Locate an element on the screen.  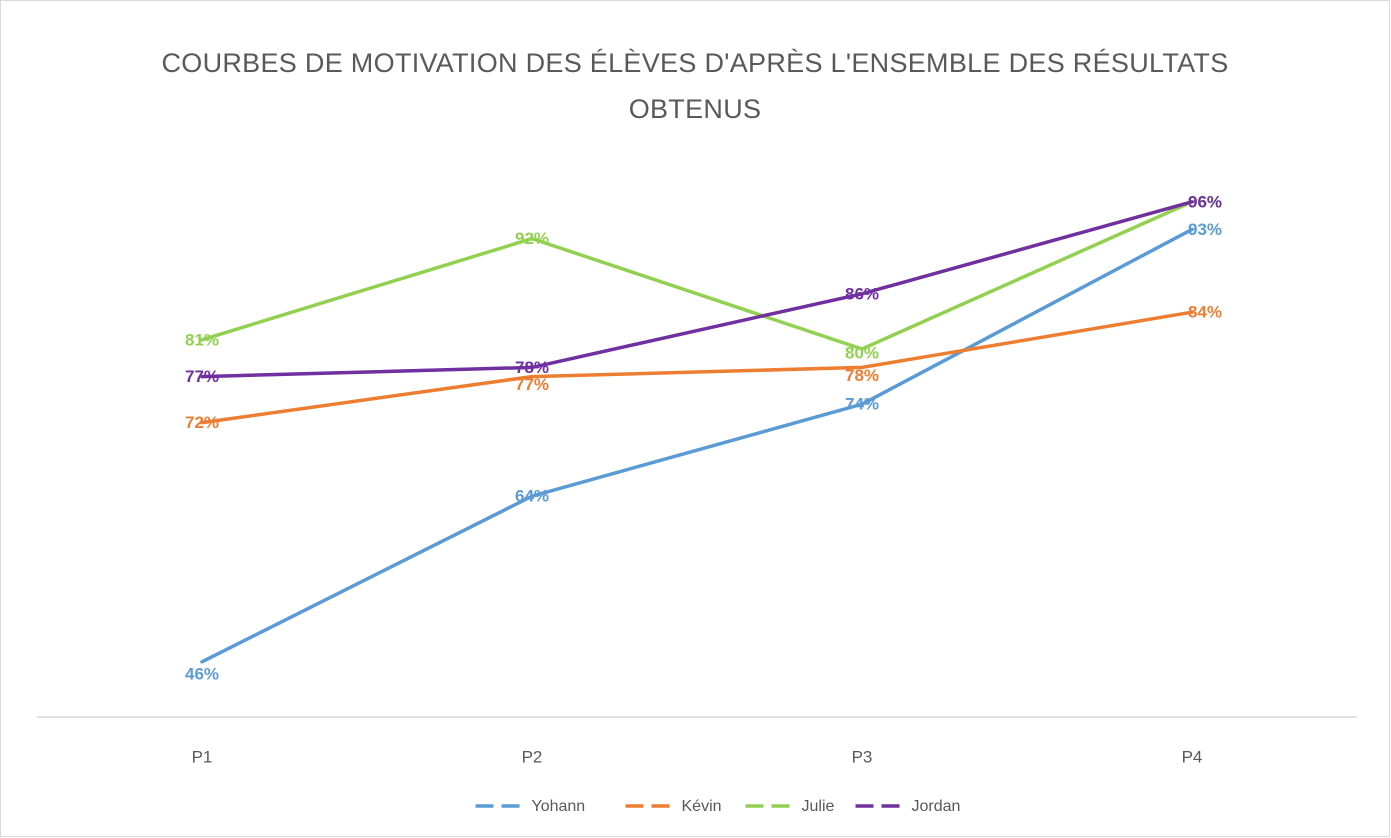
x-tick-label: P1 is located at coordinates (202, 756).